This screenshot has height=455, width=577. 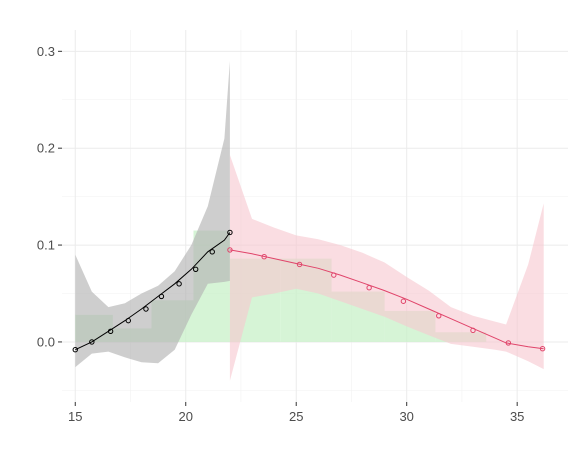 I want to click on x-tick-label: 30, so click(x=406, y=416).